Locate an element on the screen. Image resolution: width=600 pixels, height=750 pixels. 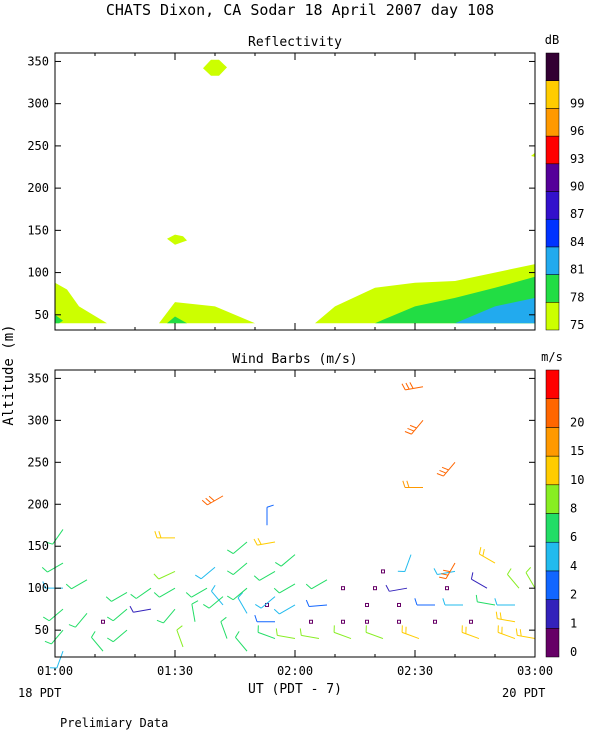
legend-label: 75 is located at coordinates (577, 325).